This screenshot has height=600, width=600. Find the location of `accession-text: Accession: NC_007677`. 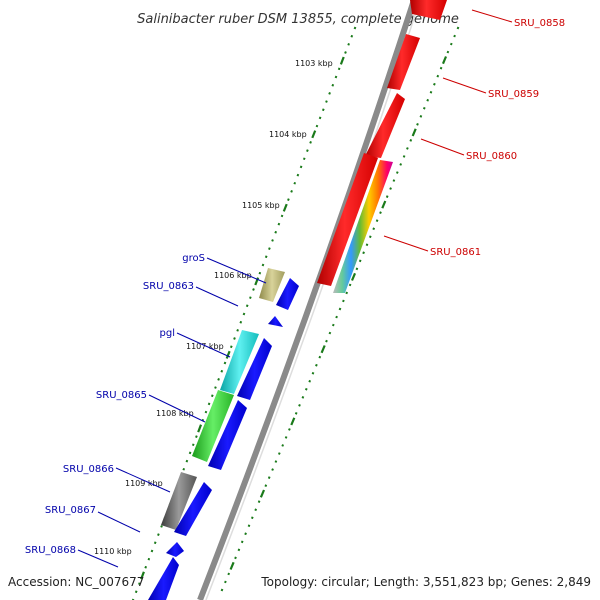

accession-text: Accession: NC_007677 is located at coordinates (76, 582).